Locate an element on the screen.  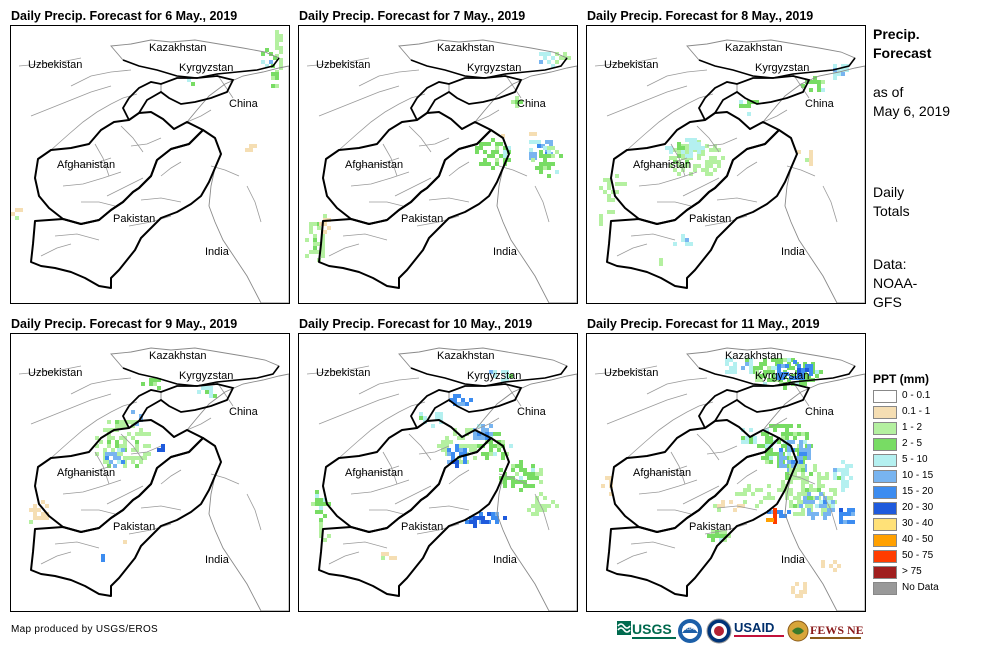
map-label-afghanistan: Afghanistan is located at coordinates (86, 473).